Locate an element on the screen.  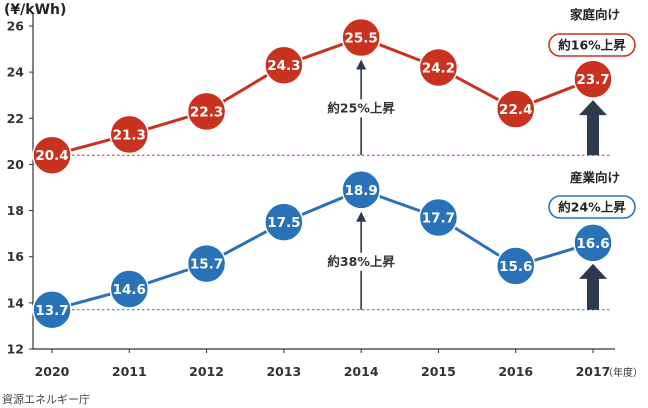
household-series-name: 家庭向け is located at coordinates (595, 14).